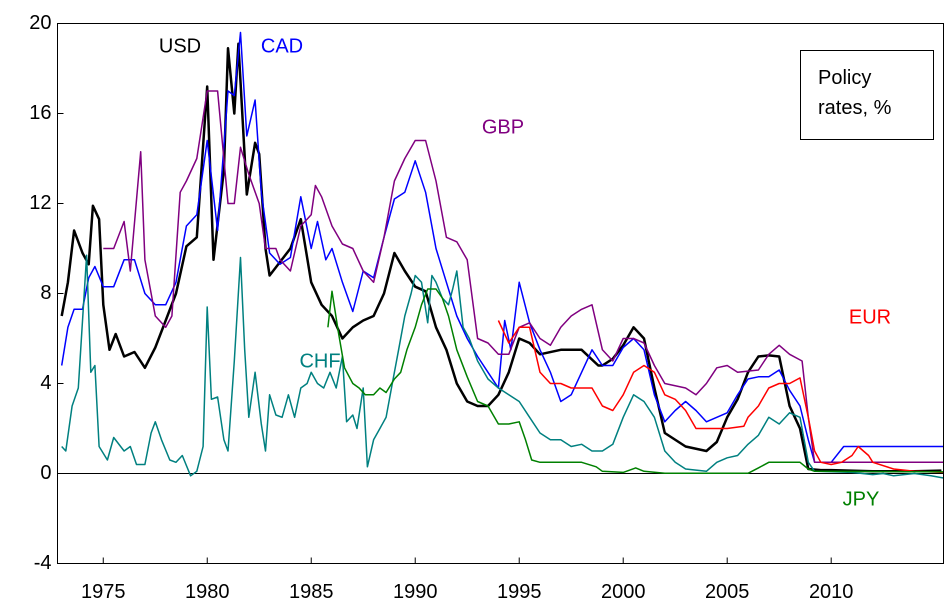  What do you see at coordinates (720, 397) in the screenshot?
I see `series-line` at bounding box center [720, 397].